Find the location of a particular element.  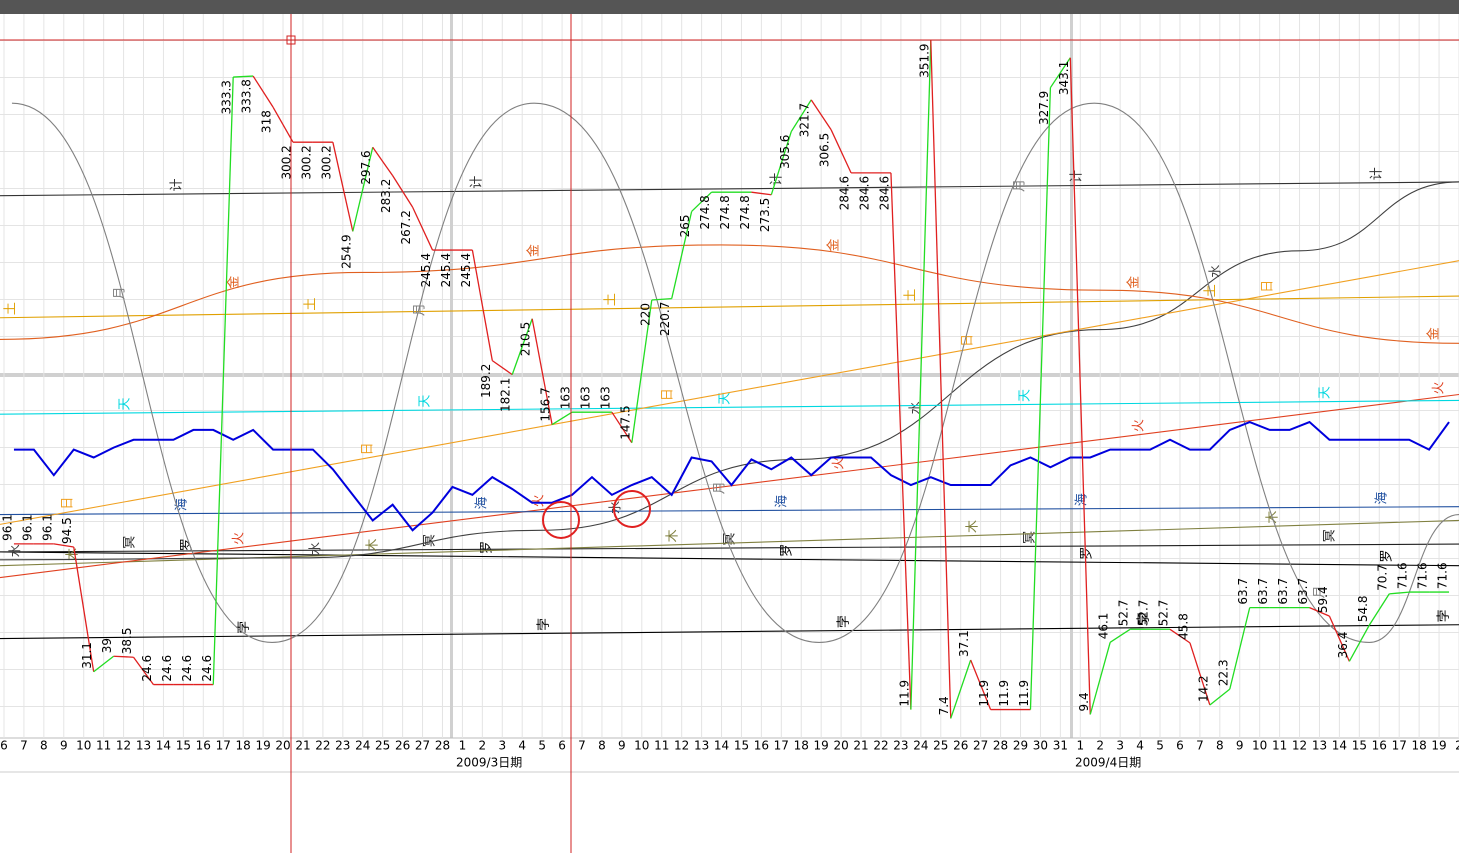

data-label: 351.9 is located at coordinates (924, 60).